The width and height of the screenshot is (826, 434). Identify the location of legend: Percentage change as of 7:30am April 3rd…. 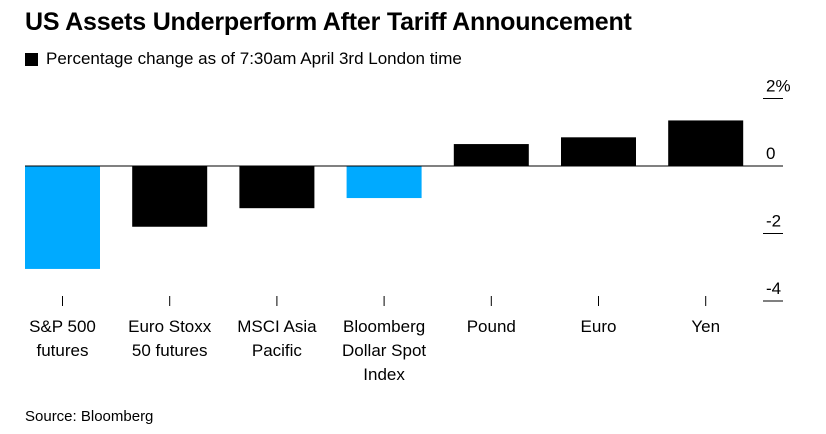
(243, 59).